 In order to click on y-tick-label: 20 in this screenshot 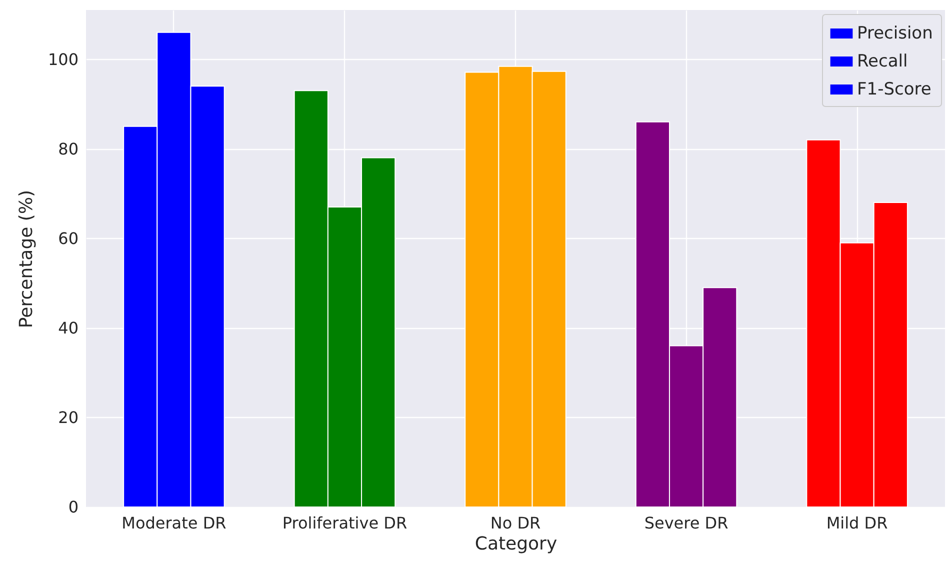, I will do `click(68, 417)`.